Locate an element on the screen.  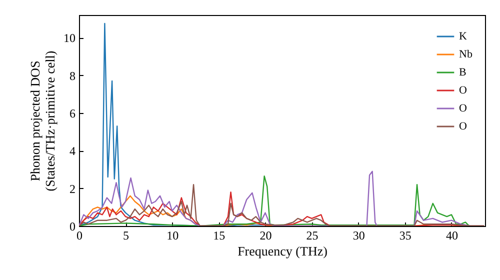
legend-label: B is located at coordinates (462, 72).